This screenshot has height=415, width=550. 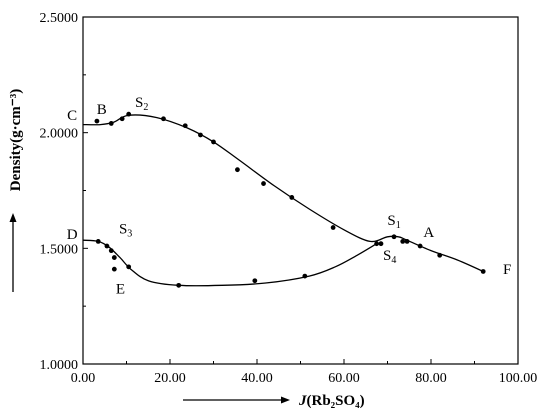 What do you see at coordinates (518, 378) in the screenshot?
I see `x-tick-label: 100.00` at bounding box center [518, 378].